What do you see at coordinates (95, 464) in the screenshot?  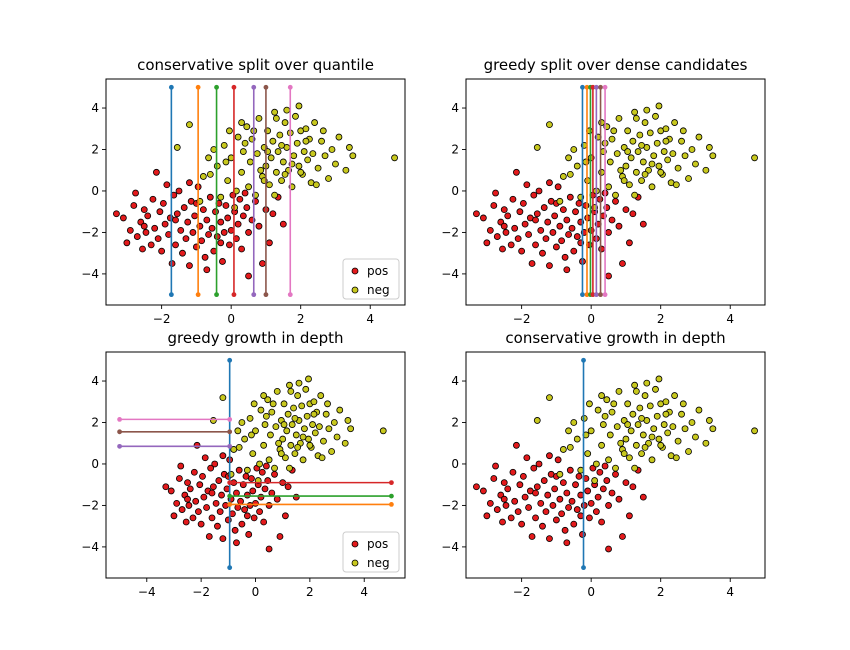 I see `y-tick-label: 0` at bounding box center [95, 464].